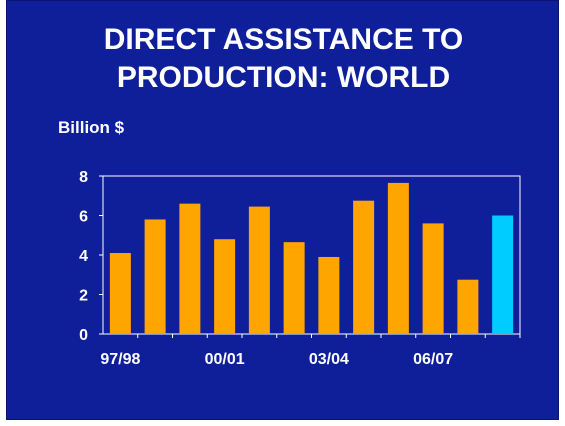 The width and height of the screenshot is (565, 426). I want to click on x-tick-label: 00/01, so click(225, 359).